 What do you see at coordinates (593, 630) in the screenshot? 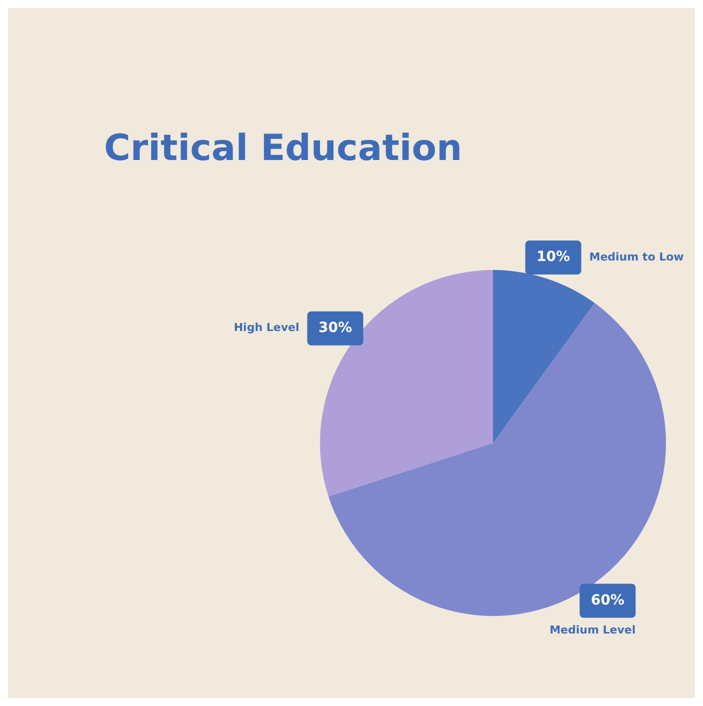
I see `slice-label: Medium Level` at bounding box center [593, 630].